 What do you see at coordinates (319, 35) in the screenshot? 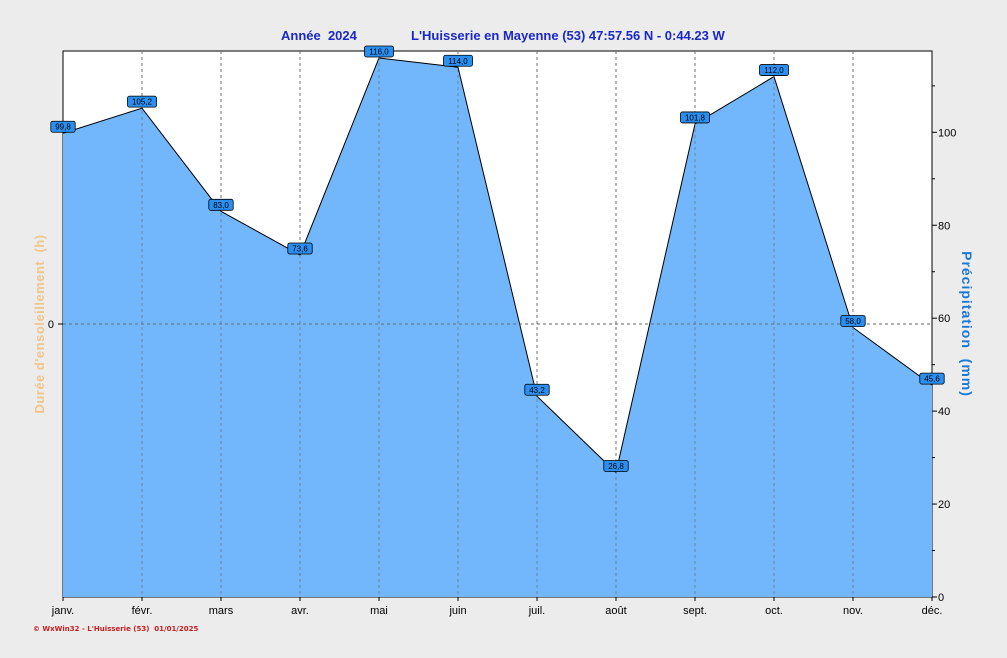
I see `chart-year-title: Année 2024` at bounding box center [319, 35].